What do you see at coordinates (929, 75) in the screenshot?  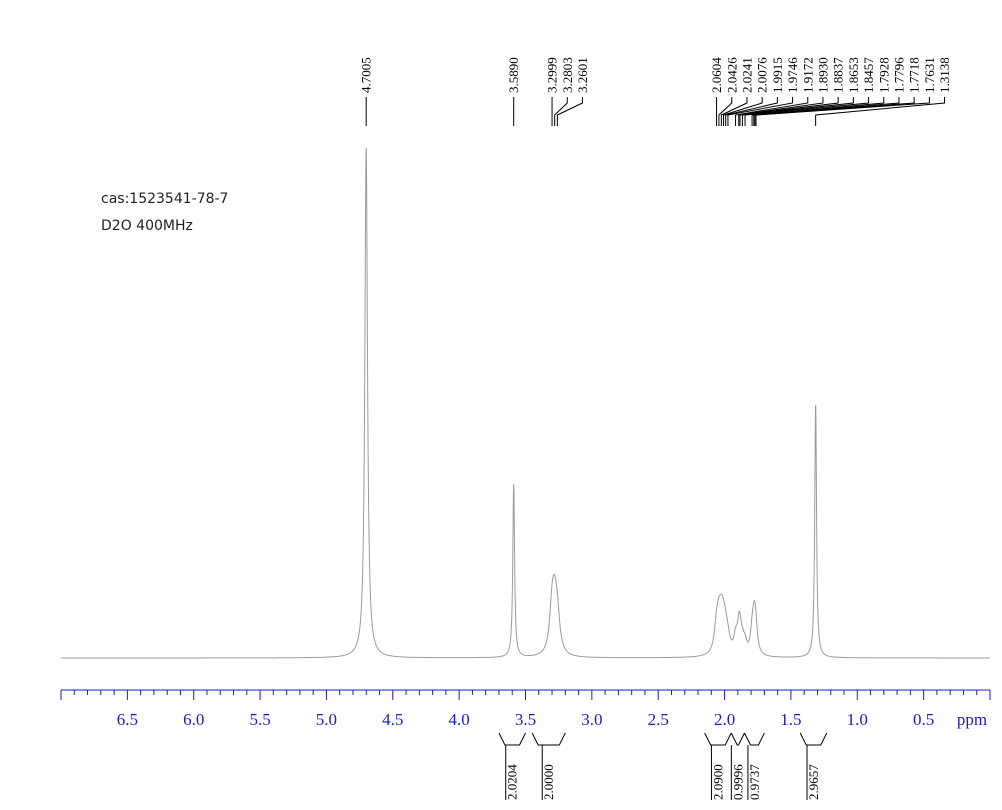 I see `peak-label: 1.7631` at bounding box center [929, 75].